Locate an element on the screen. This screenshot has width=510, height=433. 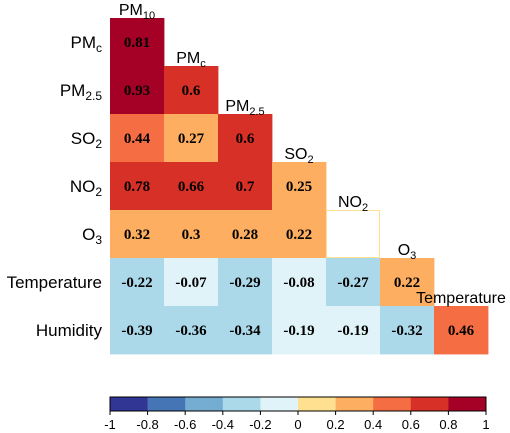
colorbar-tick-label: 0 is located at coordinates (297, 424).